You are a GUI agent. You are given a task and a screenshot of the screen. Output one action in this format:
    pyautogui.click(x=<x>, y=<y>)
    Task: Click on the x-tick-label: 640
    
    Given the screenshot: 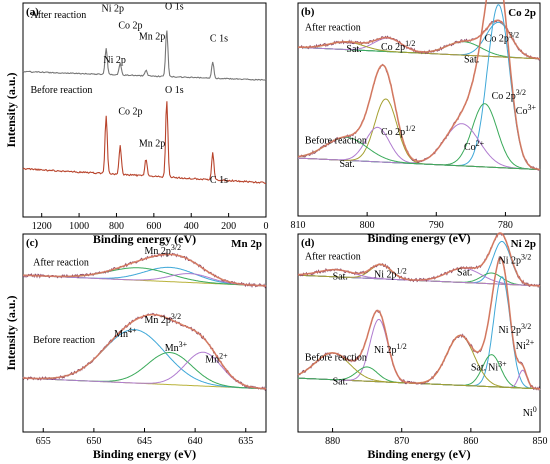 What is the action you would take?
    pyautogui.click(x=195, y=441)
    